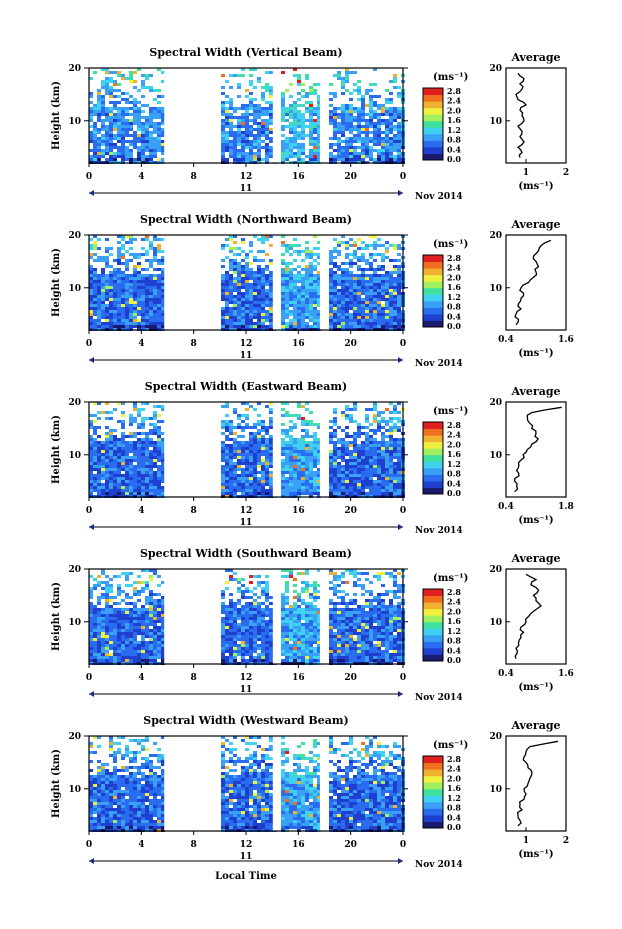 The image size is (622, 929). I want to click on day-label: 11, so click(246, 189).